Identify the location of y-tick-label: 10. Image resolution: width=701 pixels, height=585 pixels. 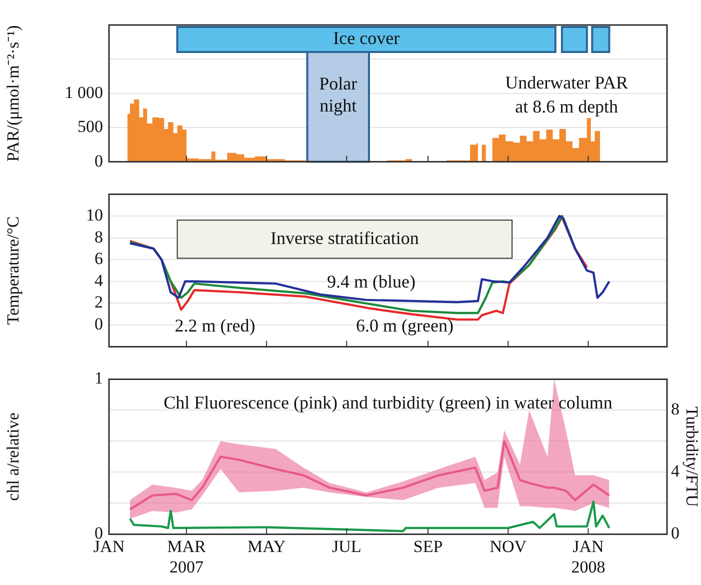
(94, 214).